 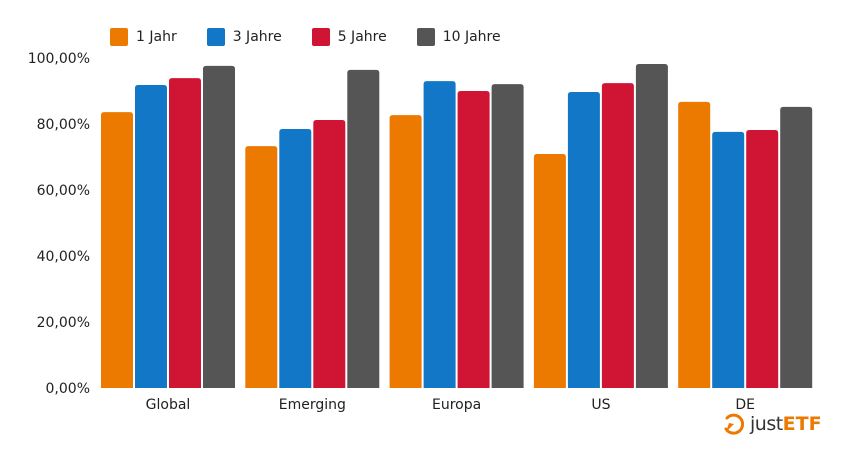 I want to click on legend-item: 3 Jahre, so click(x=244, y=37).